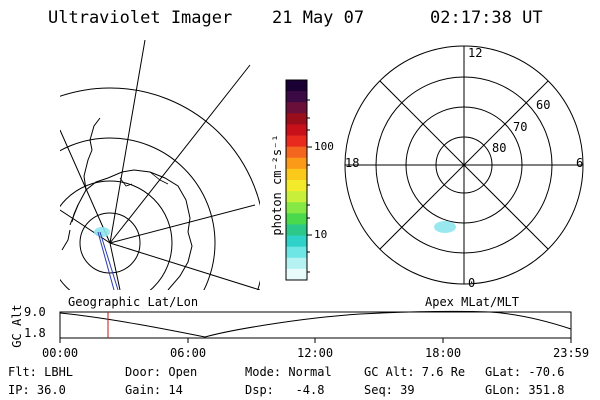  Describe the element at coordinates (102, 232) in the screenshot. I see `aurora-blob-geo` at that location.